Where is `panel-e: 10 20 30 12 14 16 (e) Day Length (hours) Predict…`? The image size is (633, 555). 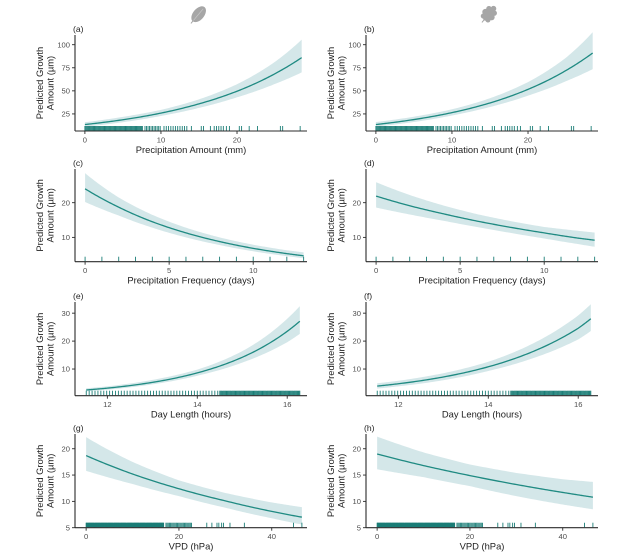
panel-e: 10 20 30 12 14 16 (e) Day Length (hours) Predict… is located at coordinates (170, 355).